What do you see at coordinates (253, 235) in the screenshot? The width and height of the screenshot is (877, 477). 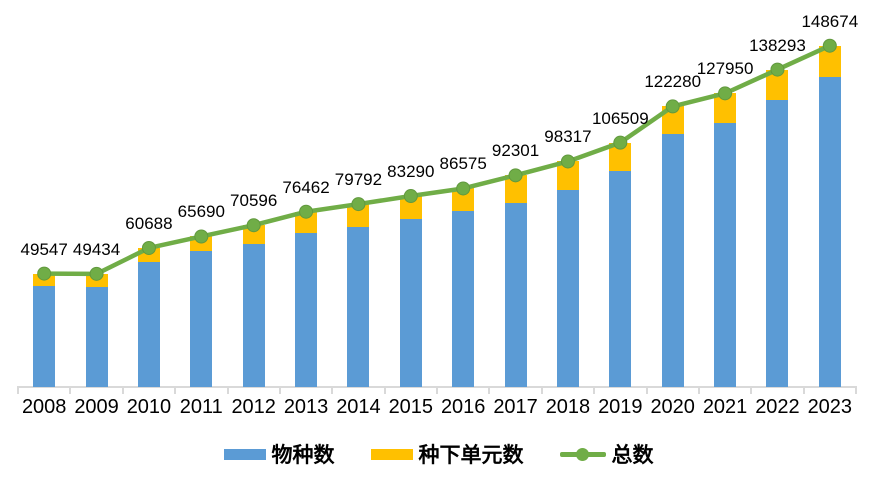 I see `bar-segment-infraspecific-2012` at bounding box center [253, 235].